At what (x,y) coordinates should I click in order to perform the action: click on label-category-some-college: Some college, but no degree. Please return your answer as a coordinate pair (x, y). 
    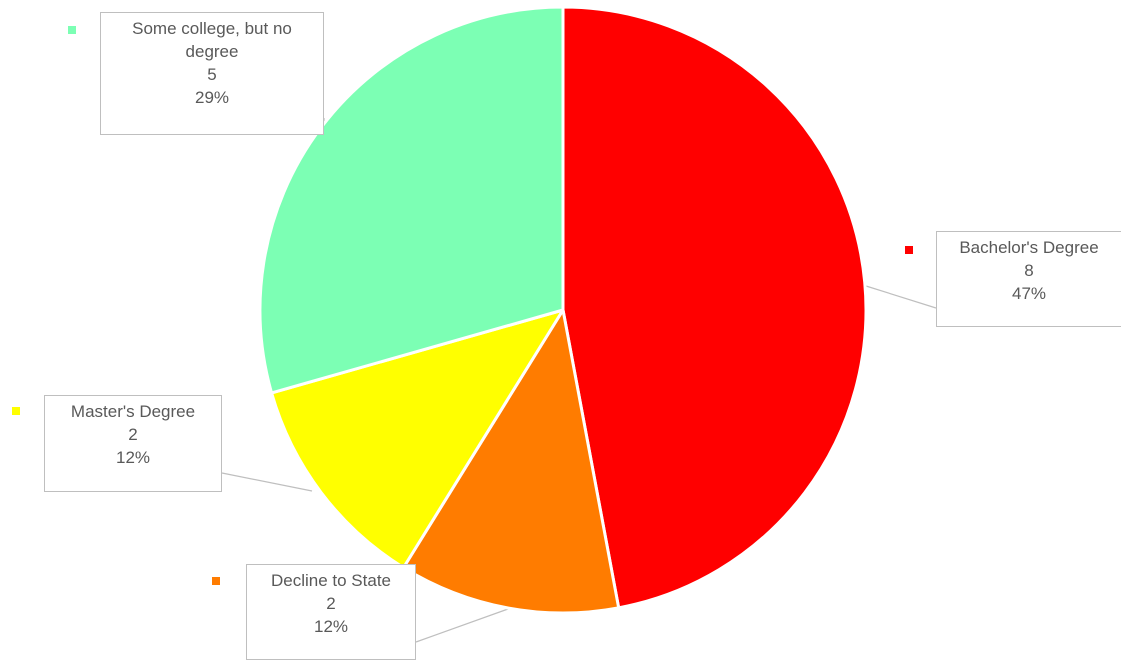
    Looking at the image, I should click on (212, 40).